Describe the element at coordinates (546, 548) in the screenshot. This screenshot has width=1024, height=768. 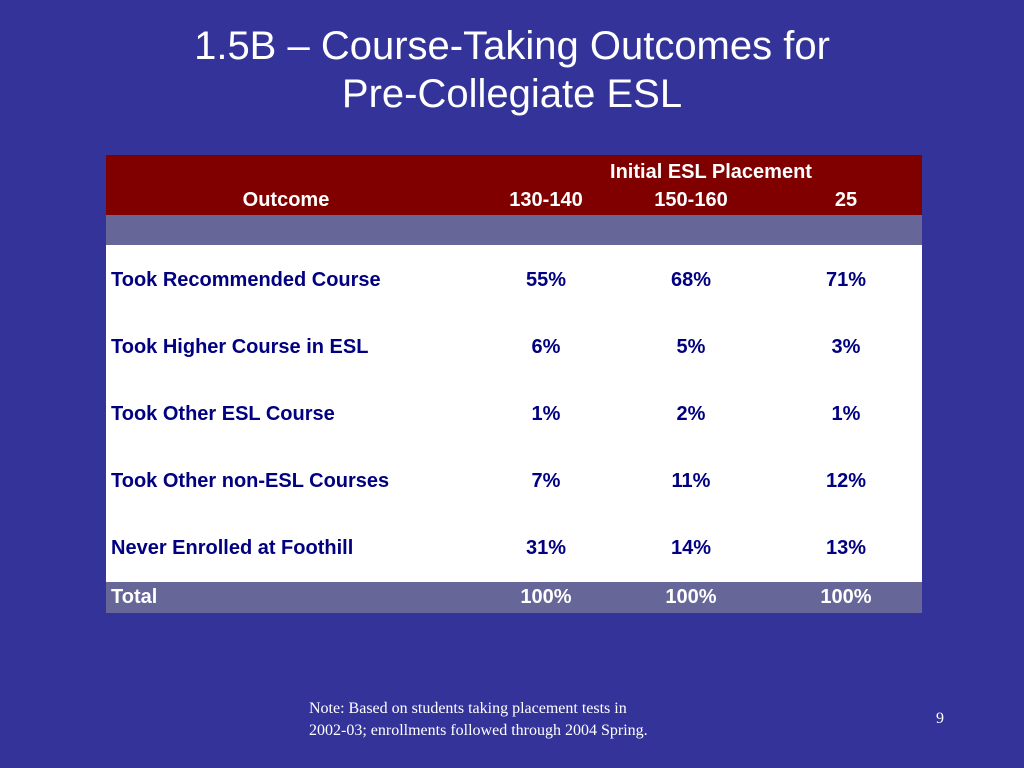
I see `table-cell: 31%` at that location.